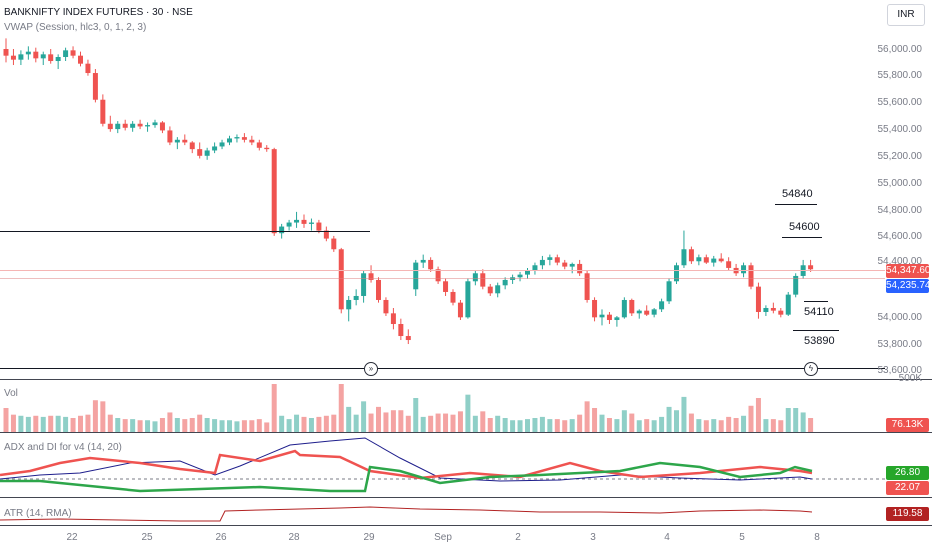  I want to click on volume-value-tag: 76.13K, so click(907, 425).